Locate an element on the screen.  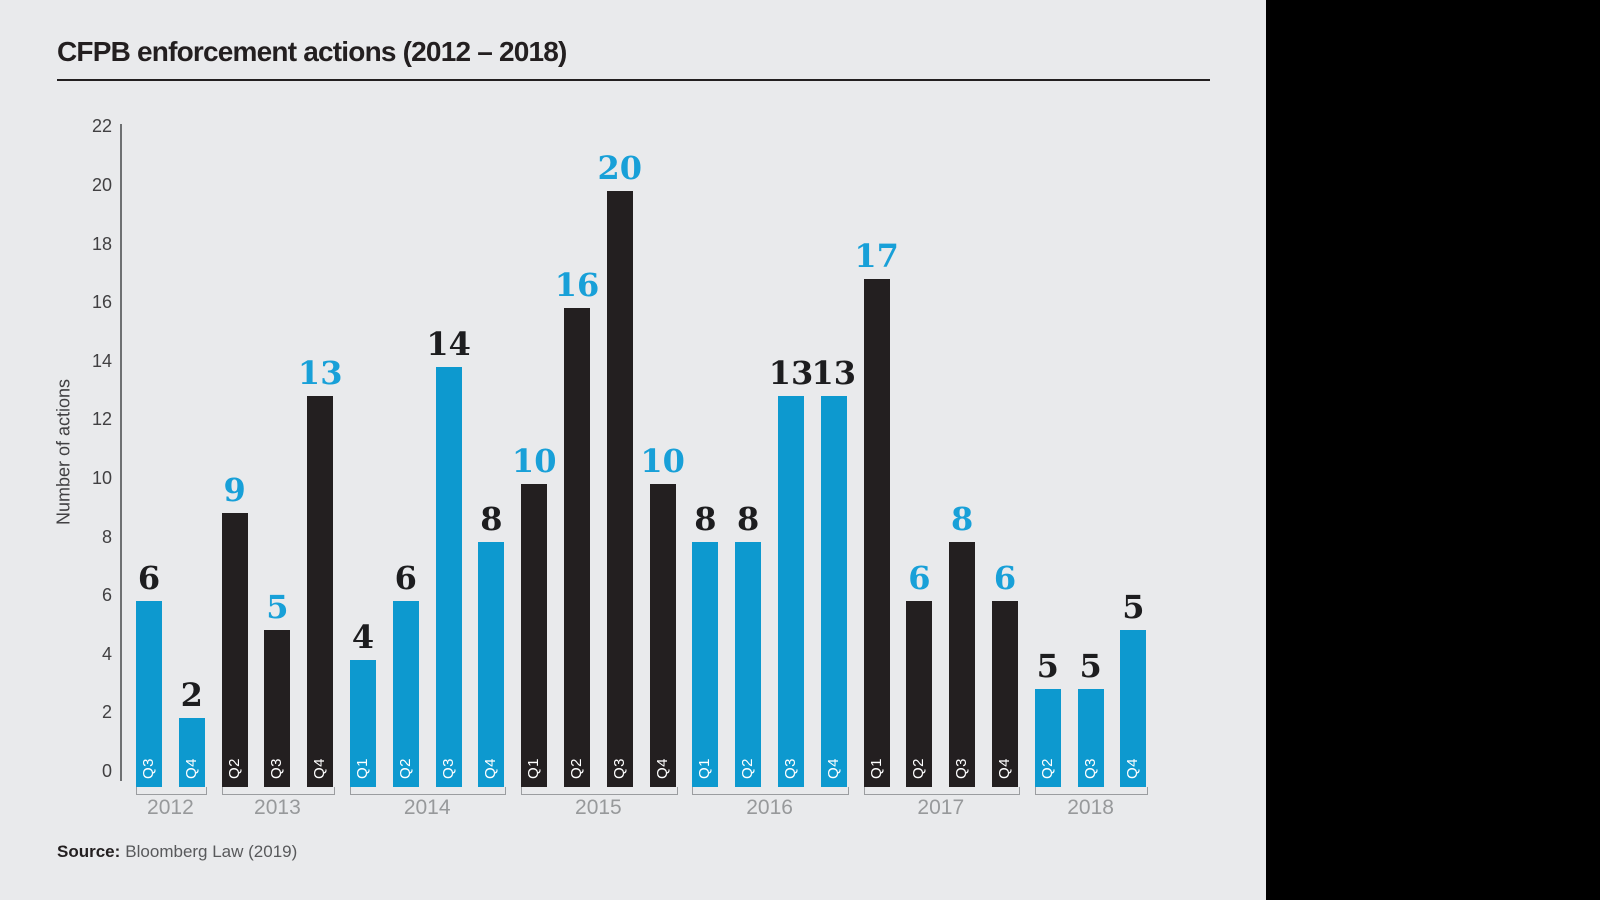
y-tick-label: 4 is located at coordinates (106, 653).